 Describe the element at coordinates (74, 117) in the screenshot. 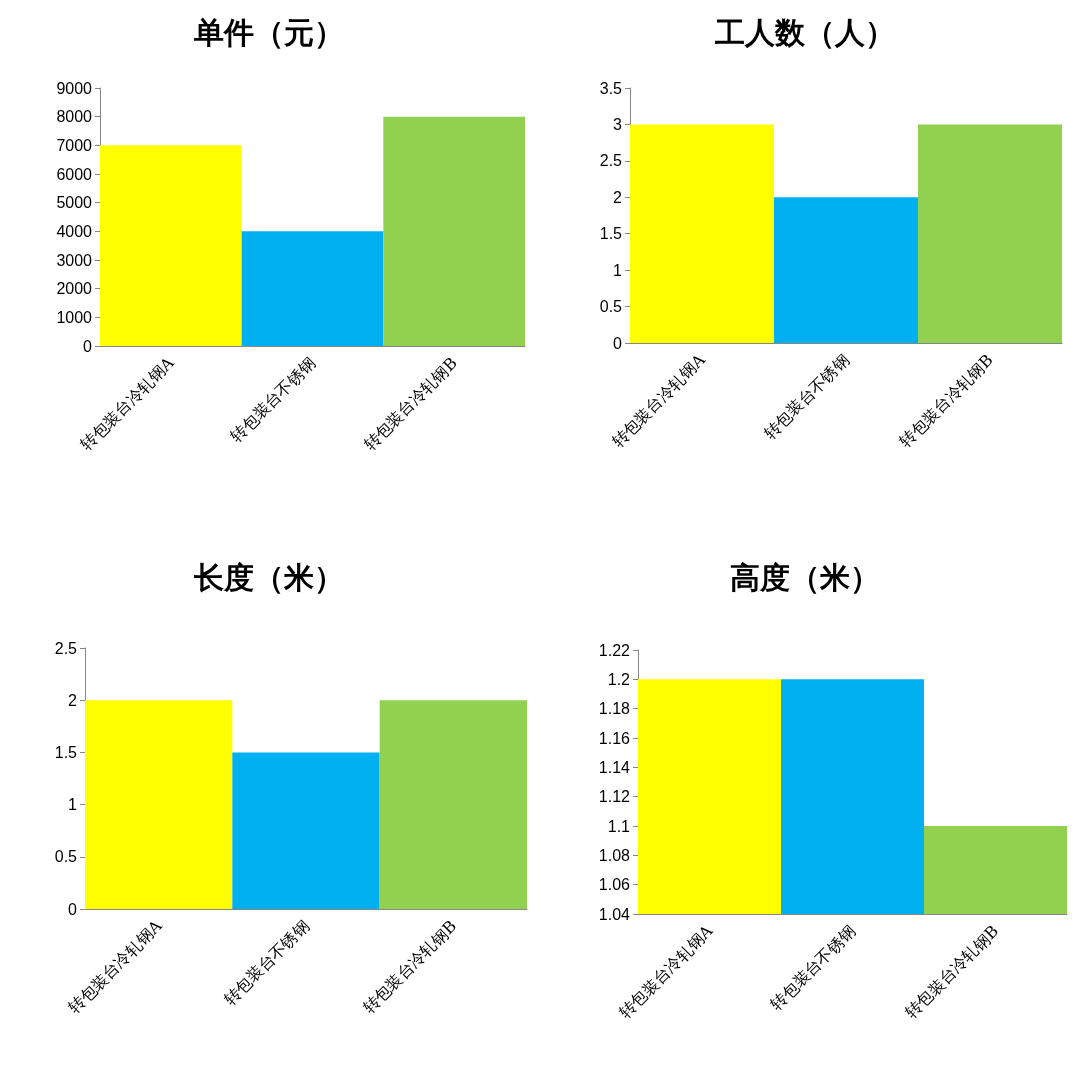

I see `y-tick-label: 8000` at that location.